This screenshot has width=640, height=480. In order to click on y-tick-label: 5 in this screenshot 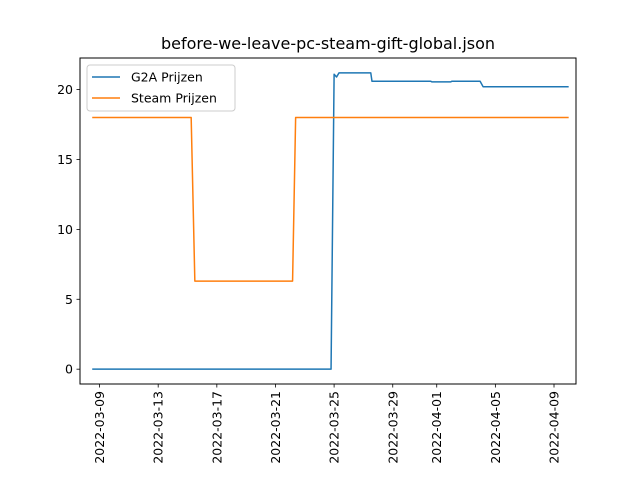, I will do `click(69, 299)`.